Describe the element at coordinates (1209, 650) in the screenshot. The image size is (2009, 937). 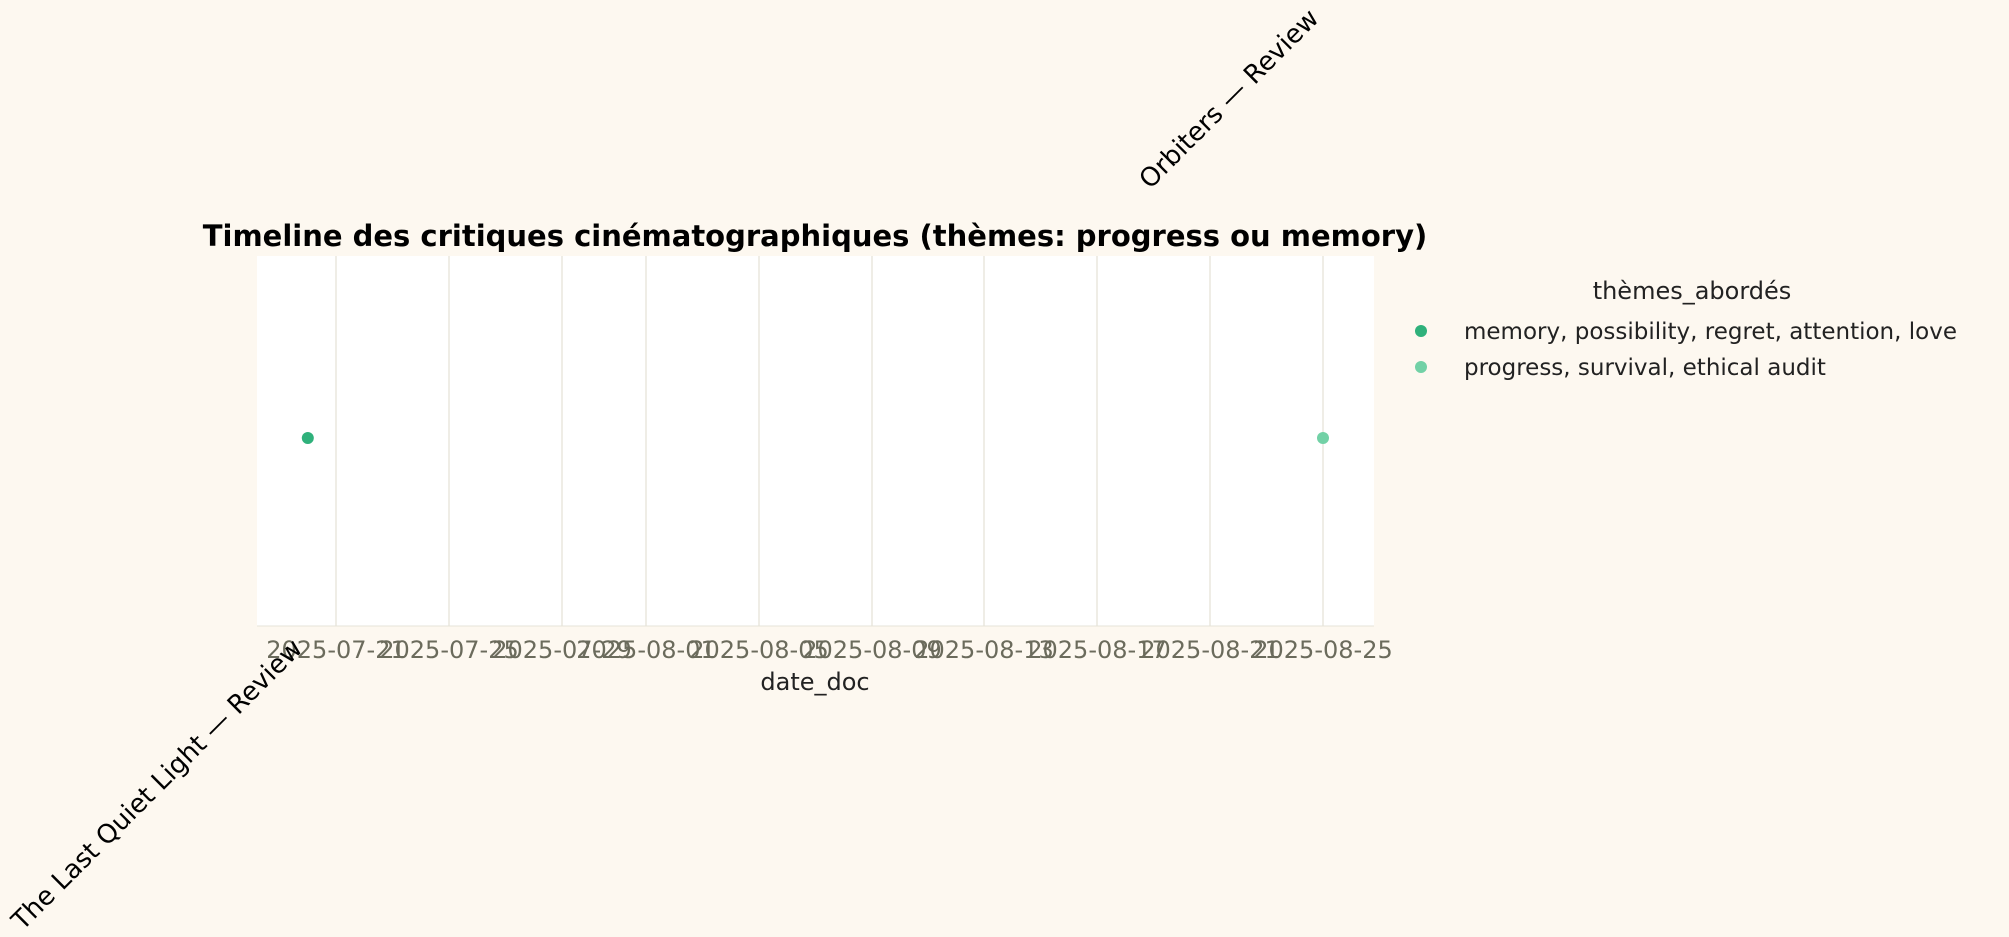
I see `x-tick-label: 2025-08-21` at that location.